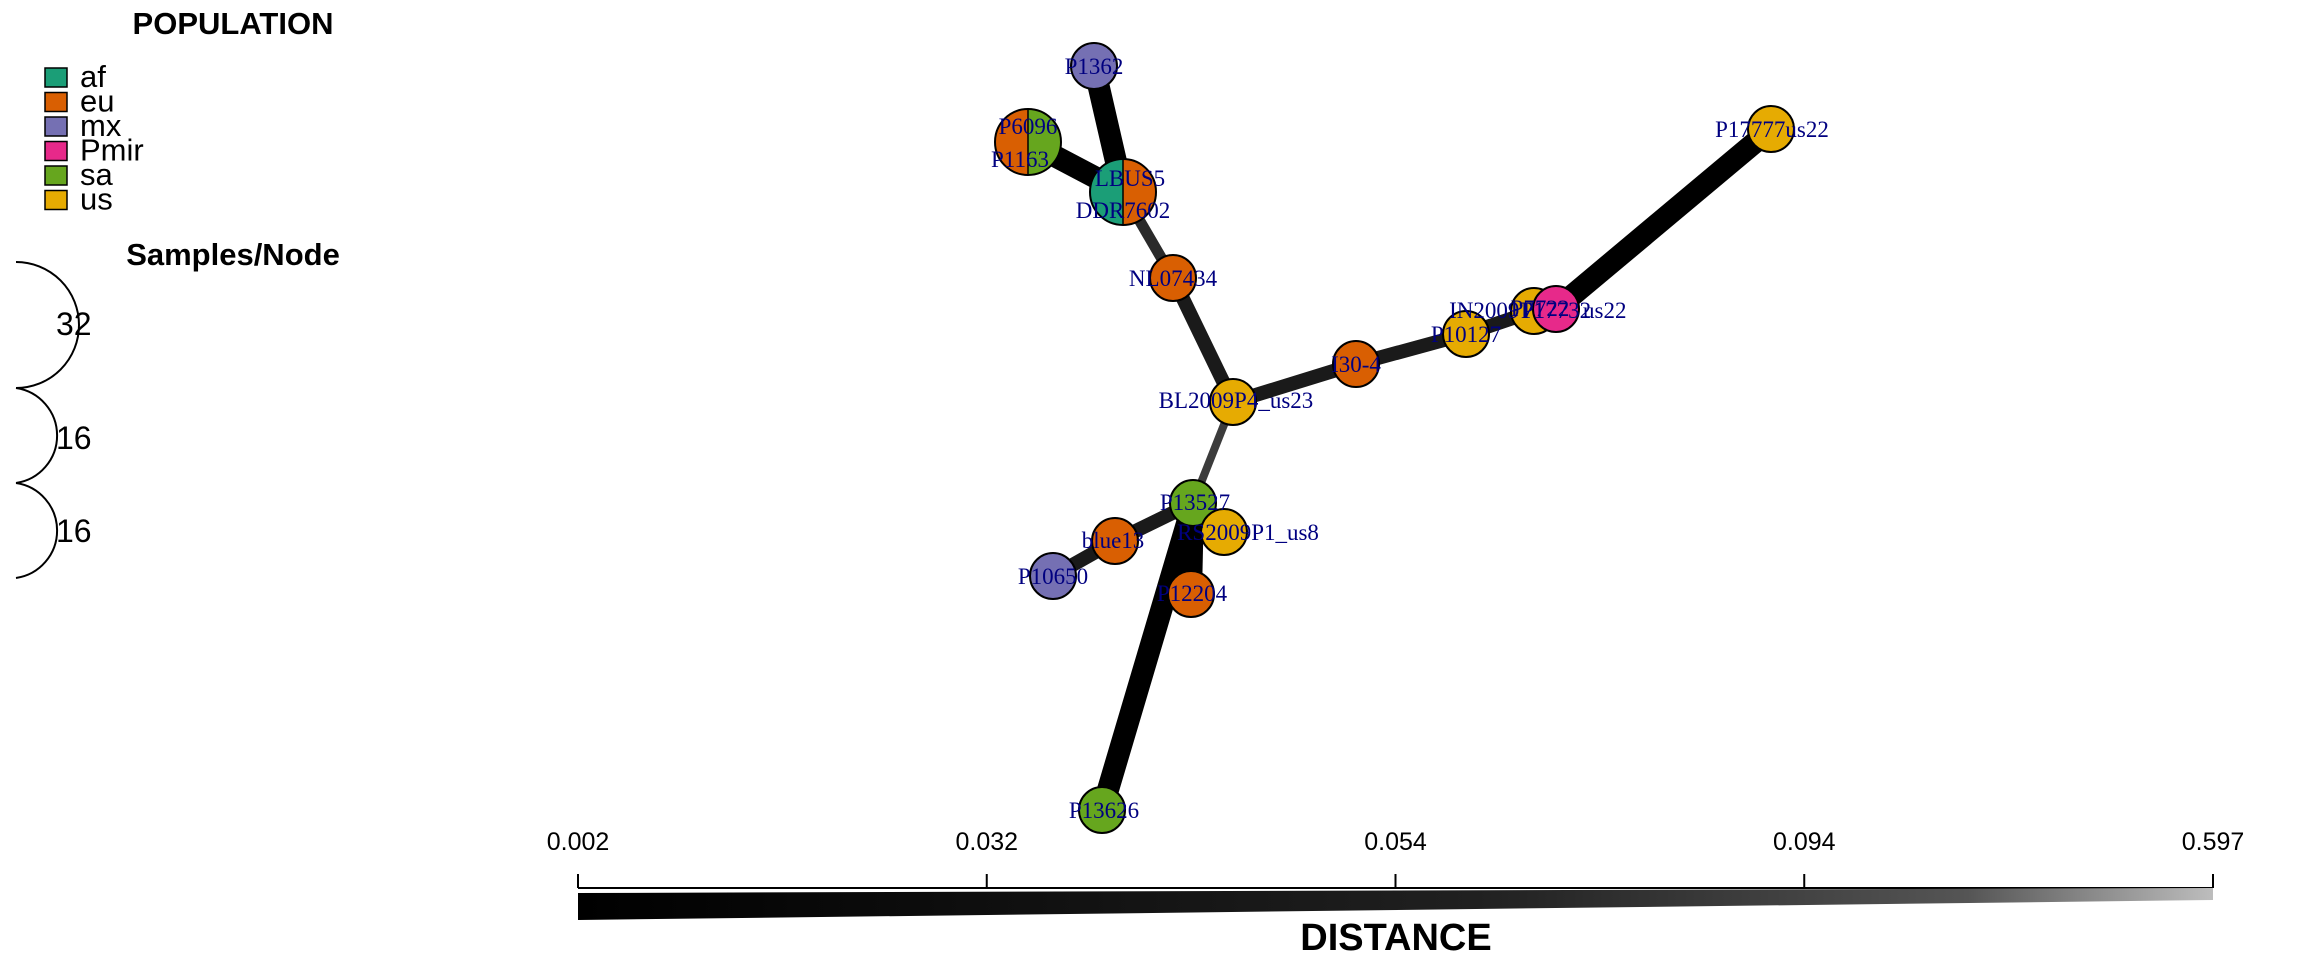 Image resolution: width=2304 pixels, height=960 pixels. I want to click on node-label-extra: us22, so click(1604, 310).